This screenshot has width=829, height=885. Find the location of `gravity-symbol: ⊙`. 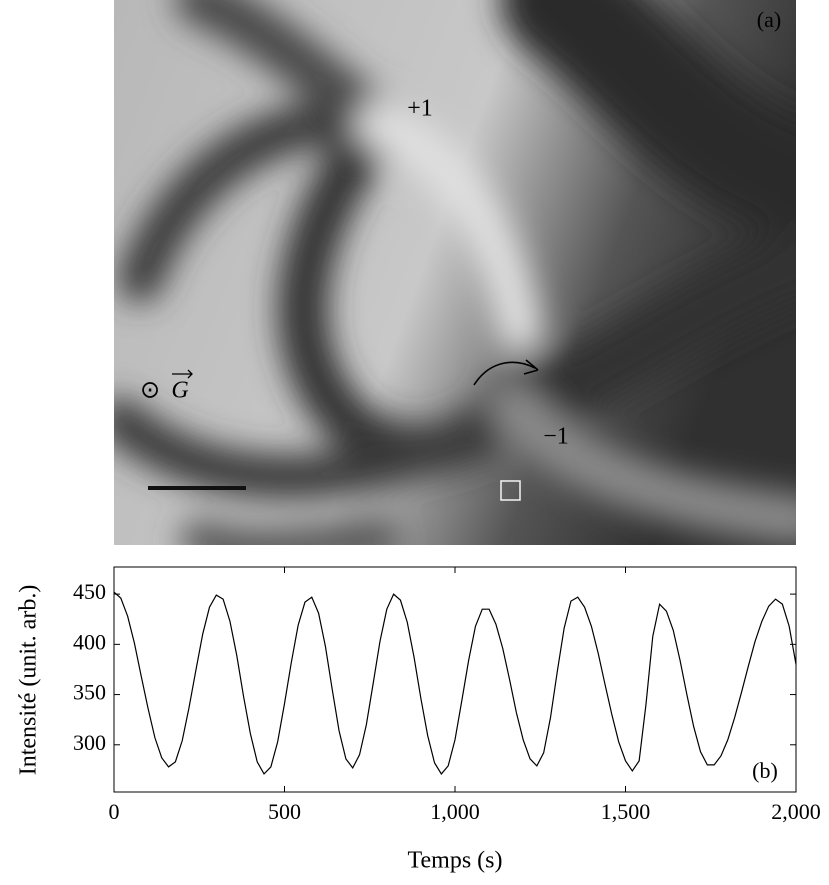

gravity-symbol: ⊙ is located at coordinates (150, 391).